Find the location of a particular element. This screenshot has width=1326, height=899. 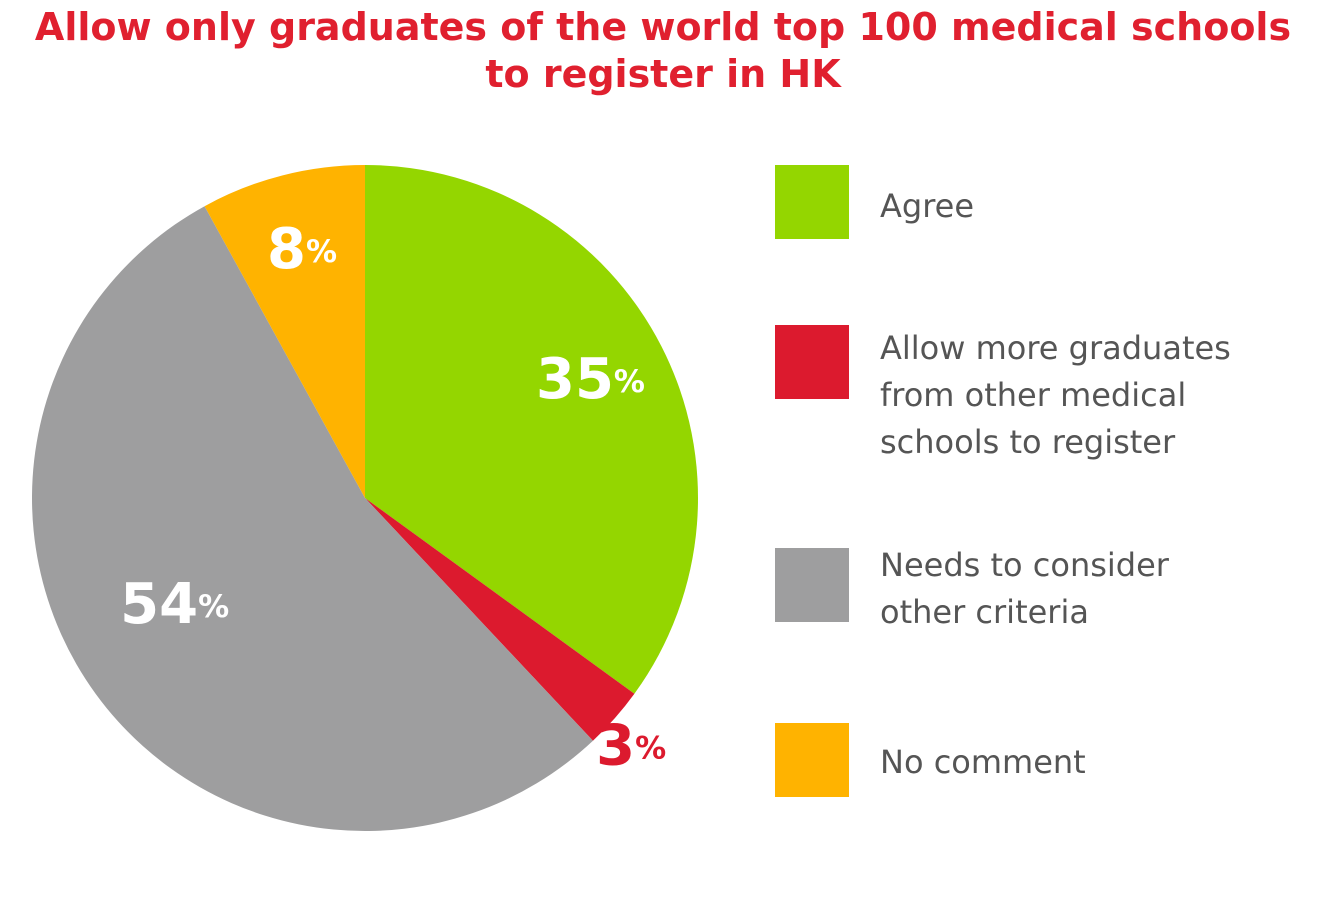

legend-label-no-comment: No comment is located at coordinates (1100, 762).